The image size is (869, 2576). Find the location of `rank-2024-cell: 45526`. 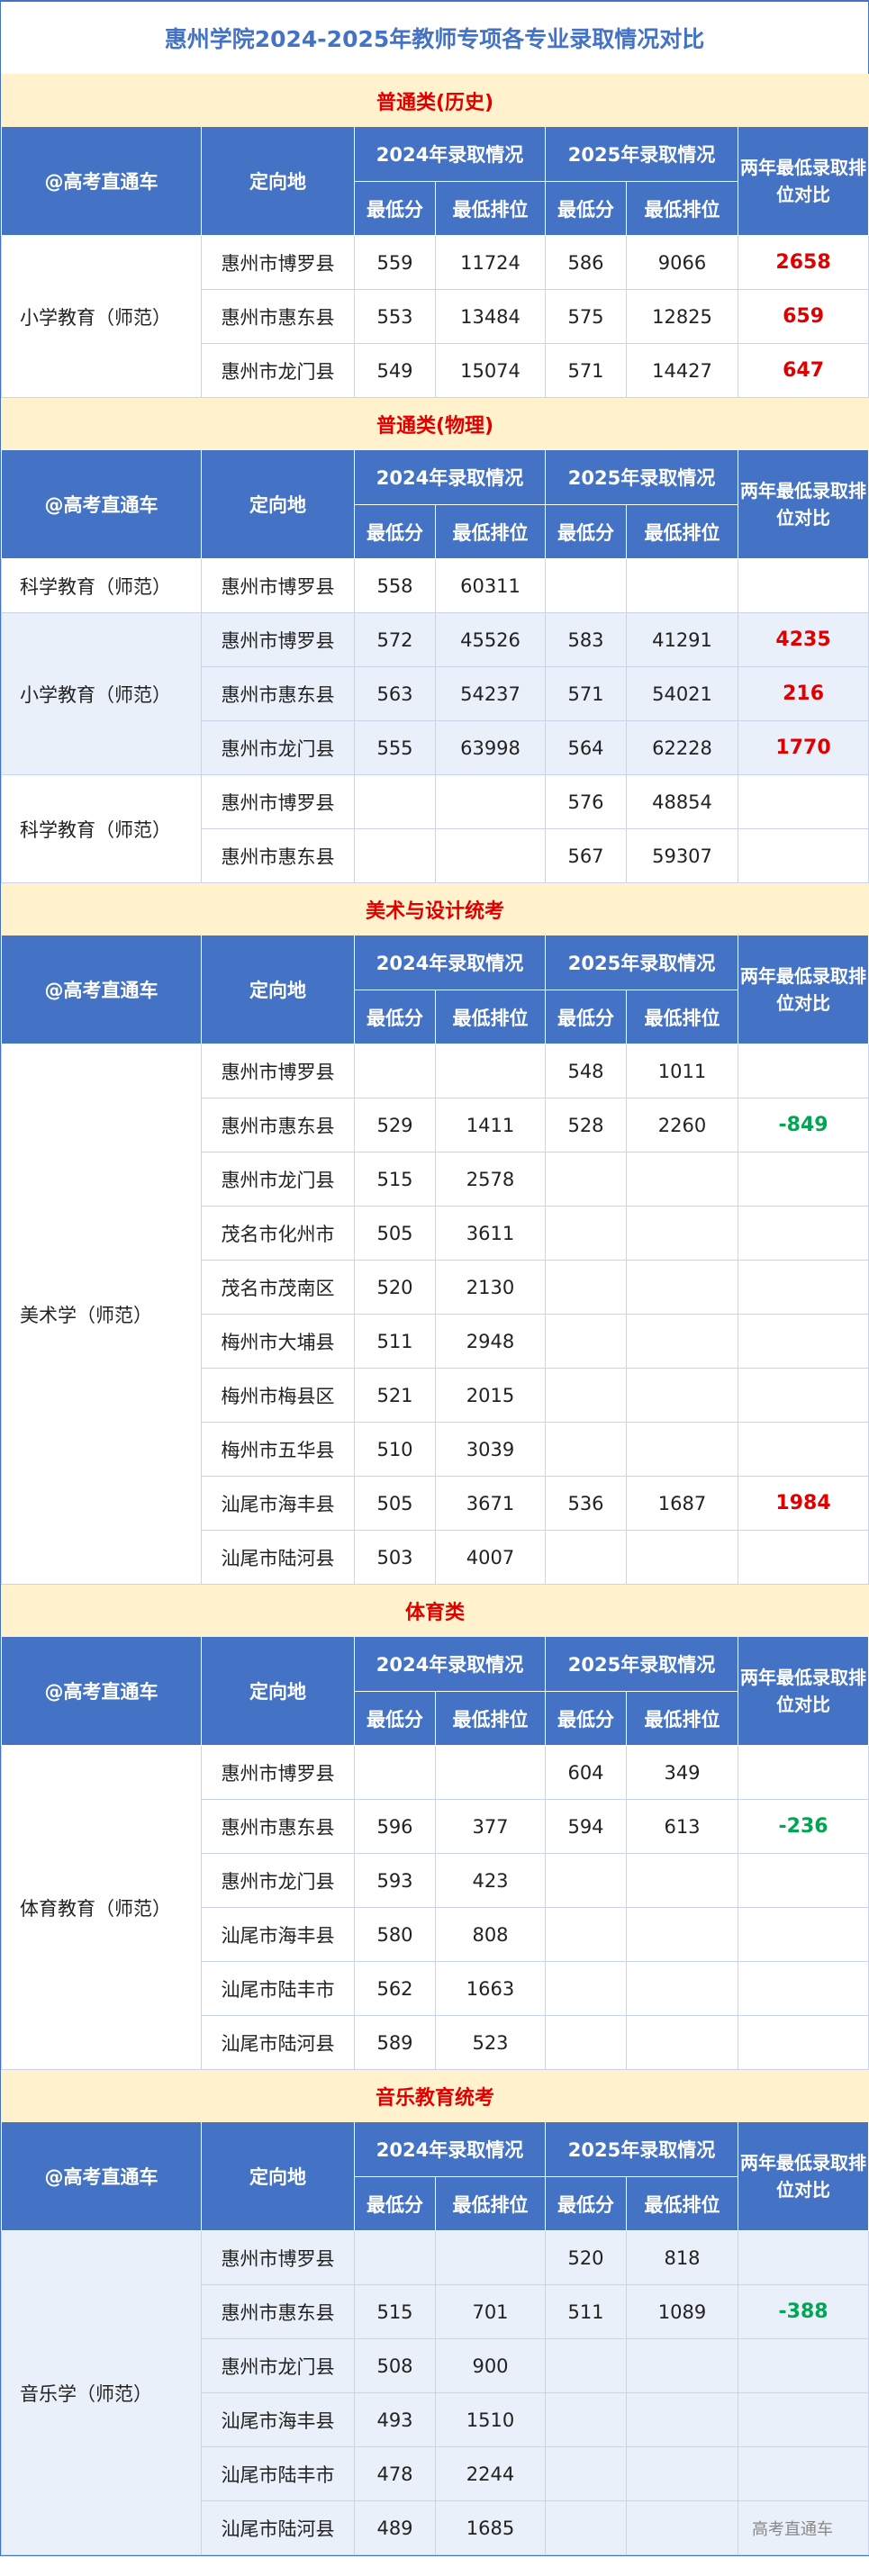

rank-2024-cell: 45526 is located at coordinates (491, 639).